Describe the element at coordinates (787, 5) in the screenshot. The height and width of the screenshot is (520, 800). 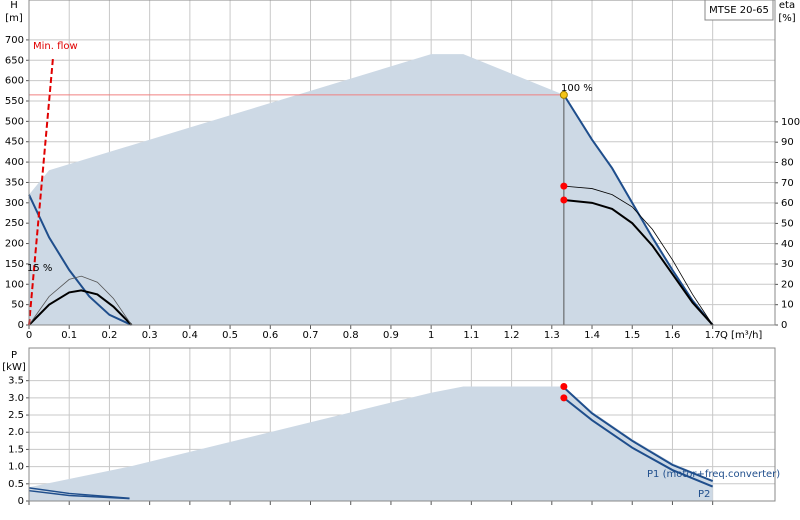
I see `y2-label: eta` at that location.